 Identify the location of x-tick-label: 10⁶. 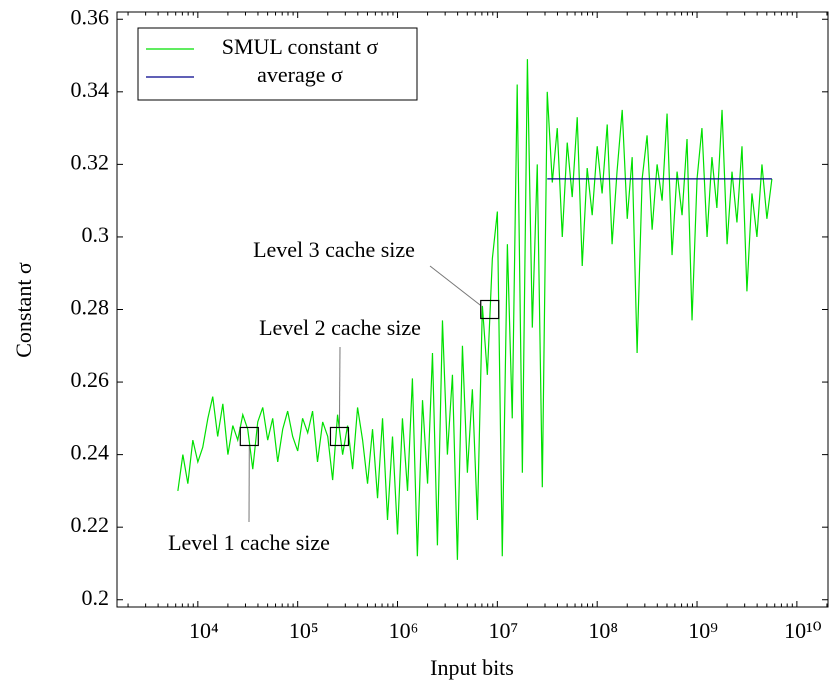
(404, 630).